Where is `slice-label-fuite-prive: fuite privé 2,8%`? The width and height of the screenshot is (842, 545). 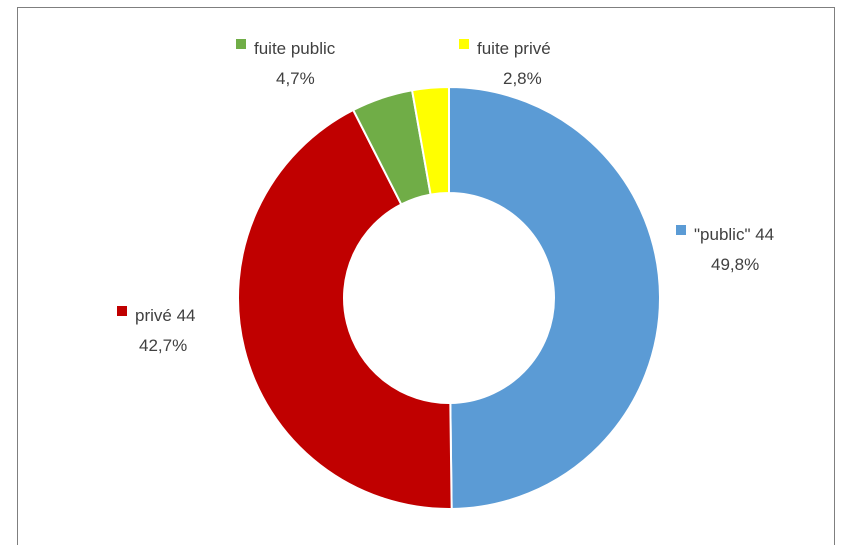 slice-label-fuite-prive: fuite privé 2,8% is located at coordinates (505, 63).